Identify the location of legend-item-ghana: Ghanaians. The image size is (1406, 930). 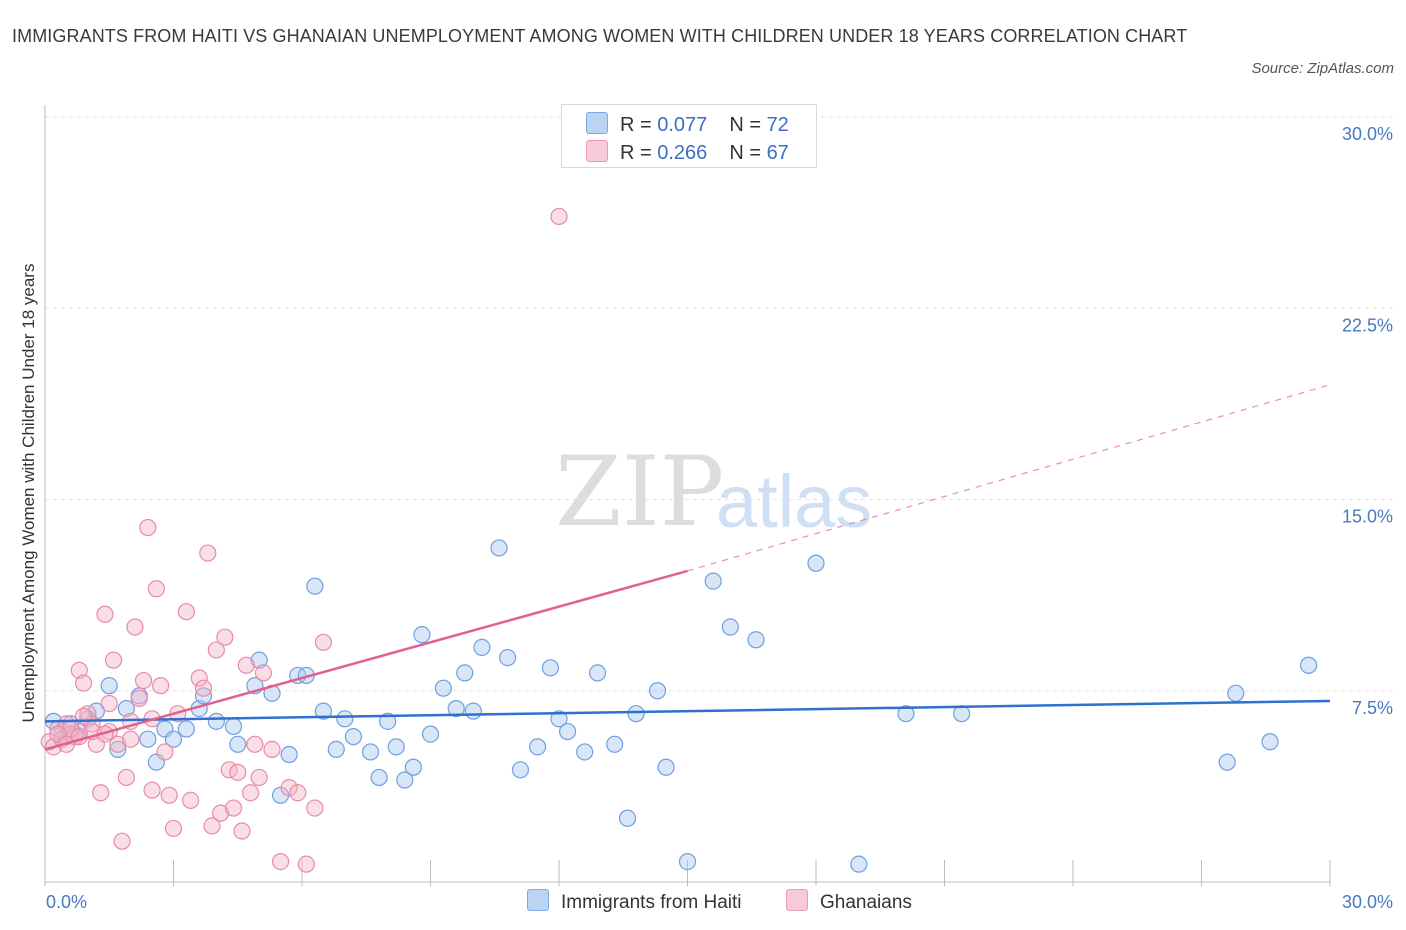
(849, 901).